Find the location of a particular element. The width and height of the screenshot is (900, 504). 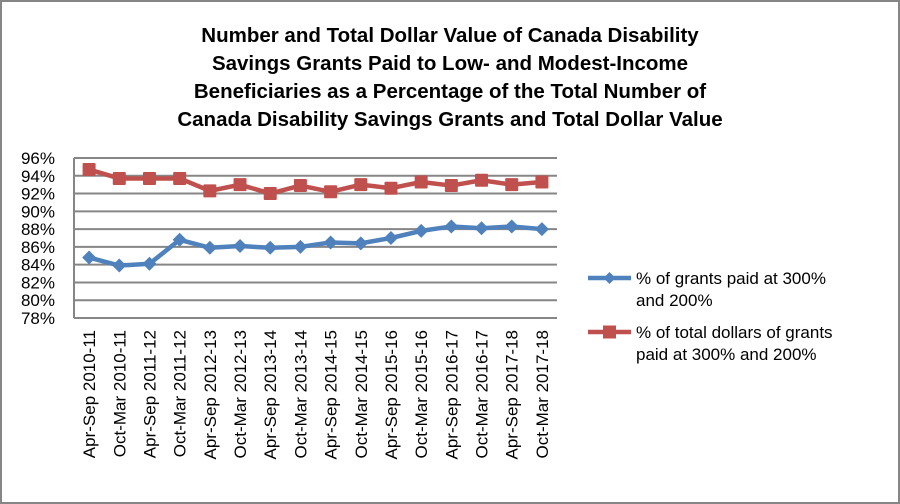

x-tick-label: Oct-Mar 2011-12 is located at coordinates (180, 393).